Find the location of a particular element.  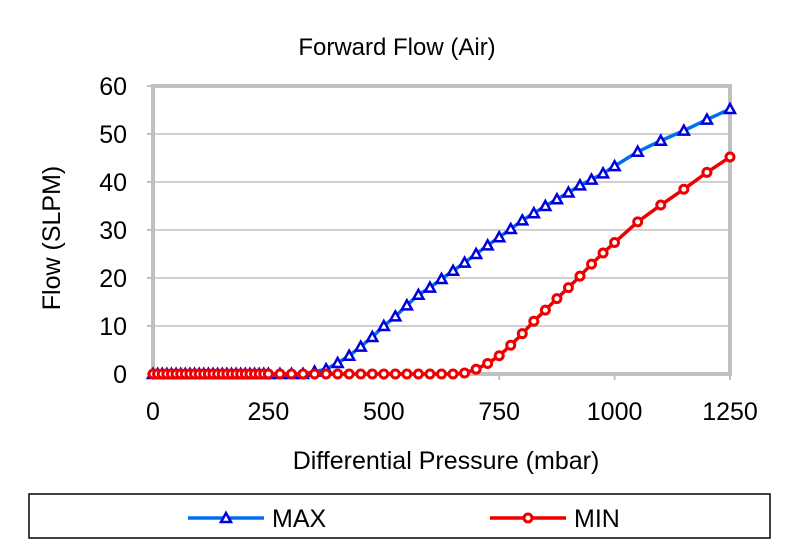

legend-label-min: MIN is located at coordinates (597, 519).